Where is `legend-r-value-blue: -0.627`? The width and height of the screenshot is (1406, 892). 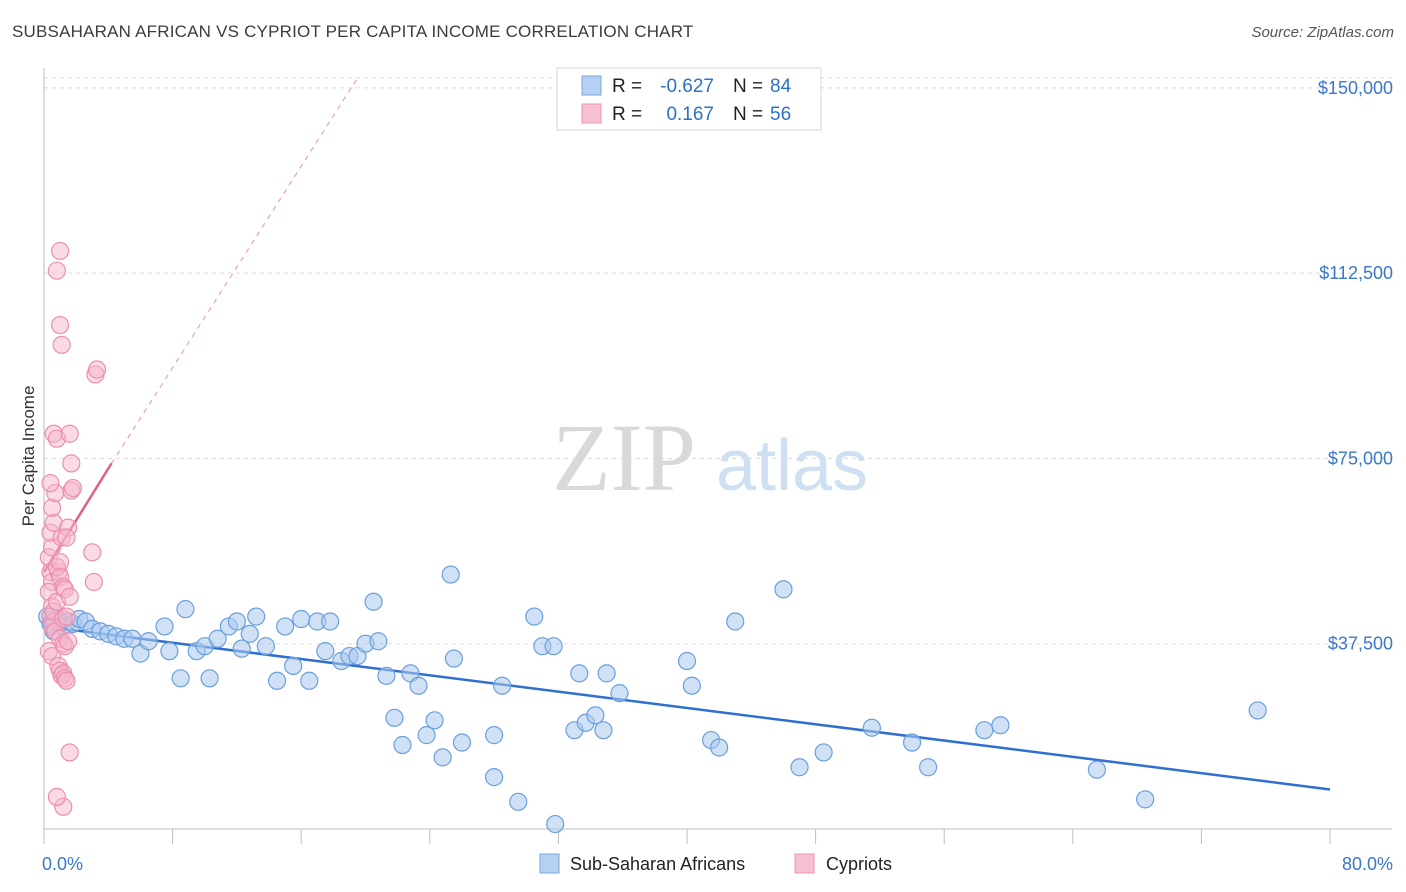 legend-r-value-blue: -0.627 is located at coordinates (687, 86).